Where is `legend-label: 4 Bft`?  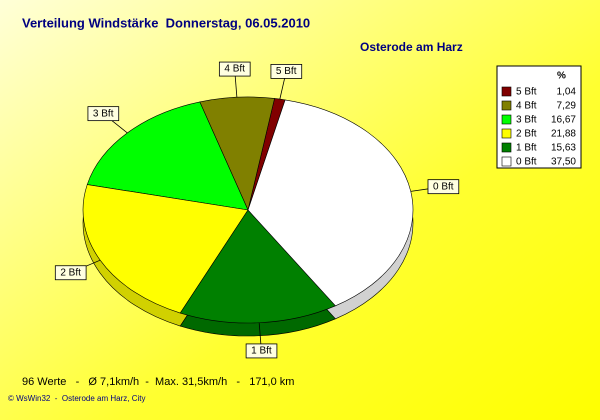 legend-label: 4 Bft is located at coordinates (526, 106).